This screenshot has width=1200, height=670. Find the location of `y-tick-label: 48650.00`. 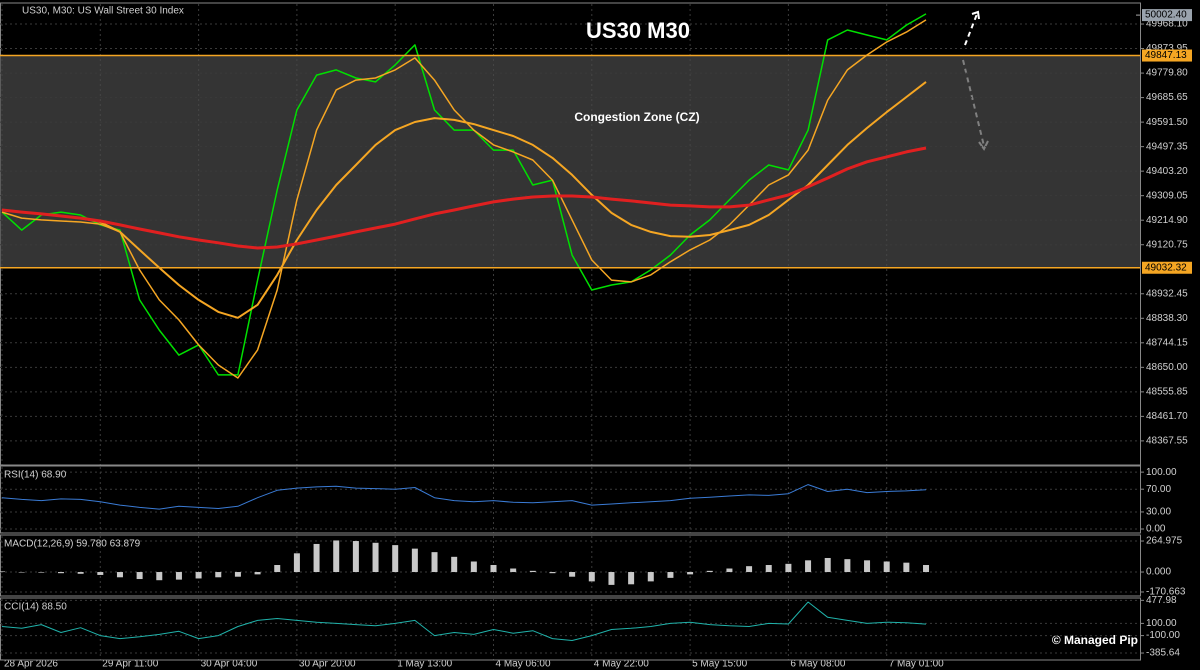

y-tick-label: 48650.00 is located at coordinates (1167, 367).